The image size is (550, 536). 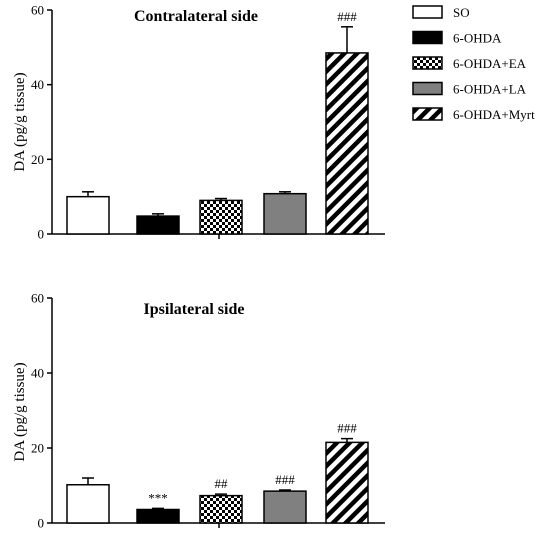 What do you see at coordinates (490, 63) in the screenshot?
I see `legend-label: 6-OHDA+EA` at bounding box center [490, 63].